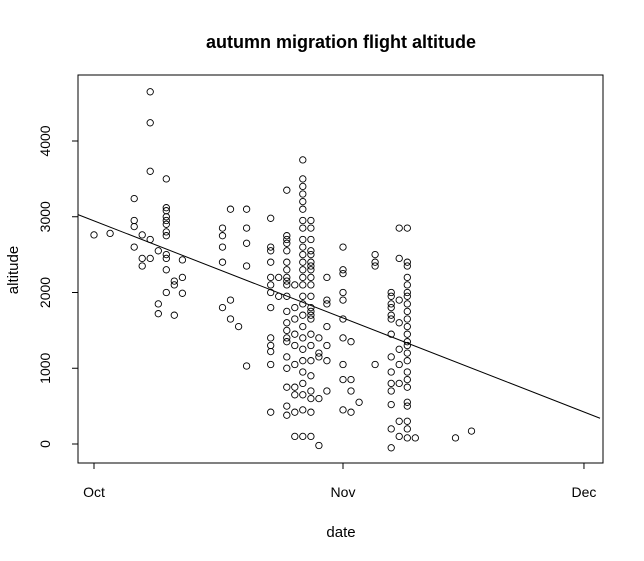 The height and width of the screenshot is (561, 644). Describe the element at coordinates (339, 481) in the screenshot. I see `x-axis: Oct Nov Dec` at that location.